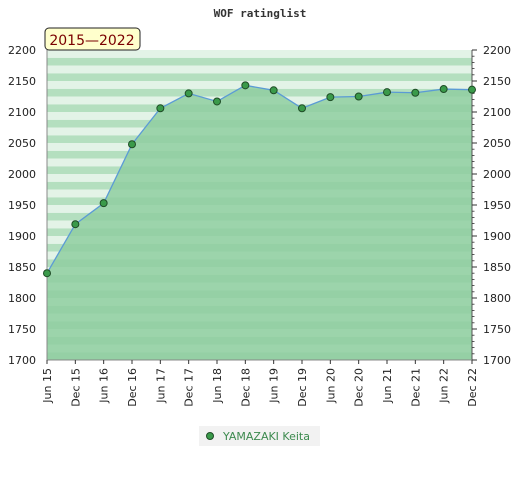  Describe the element at coordinates (497, 236) in the screenshot. I see `y-tick-label-right: 1900` at that location.